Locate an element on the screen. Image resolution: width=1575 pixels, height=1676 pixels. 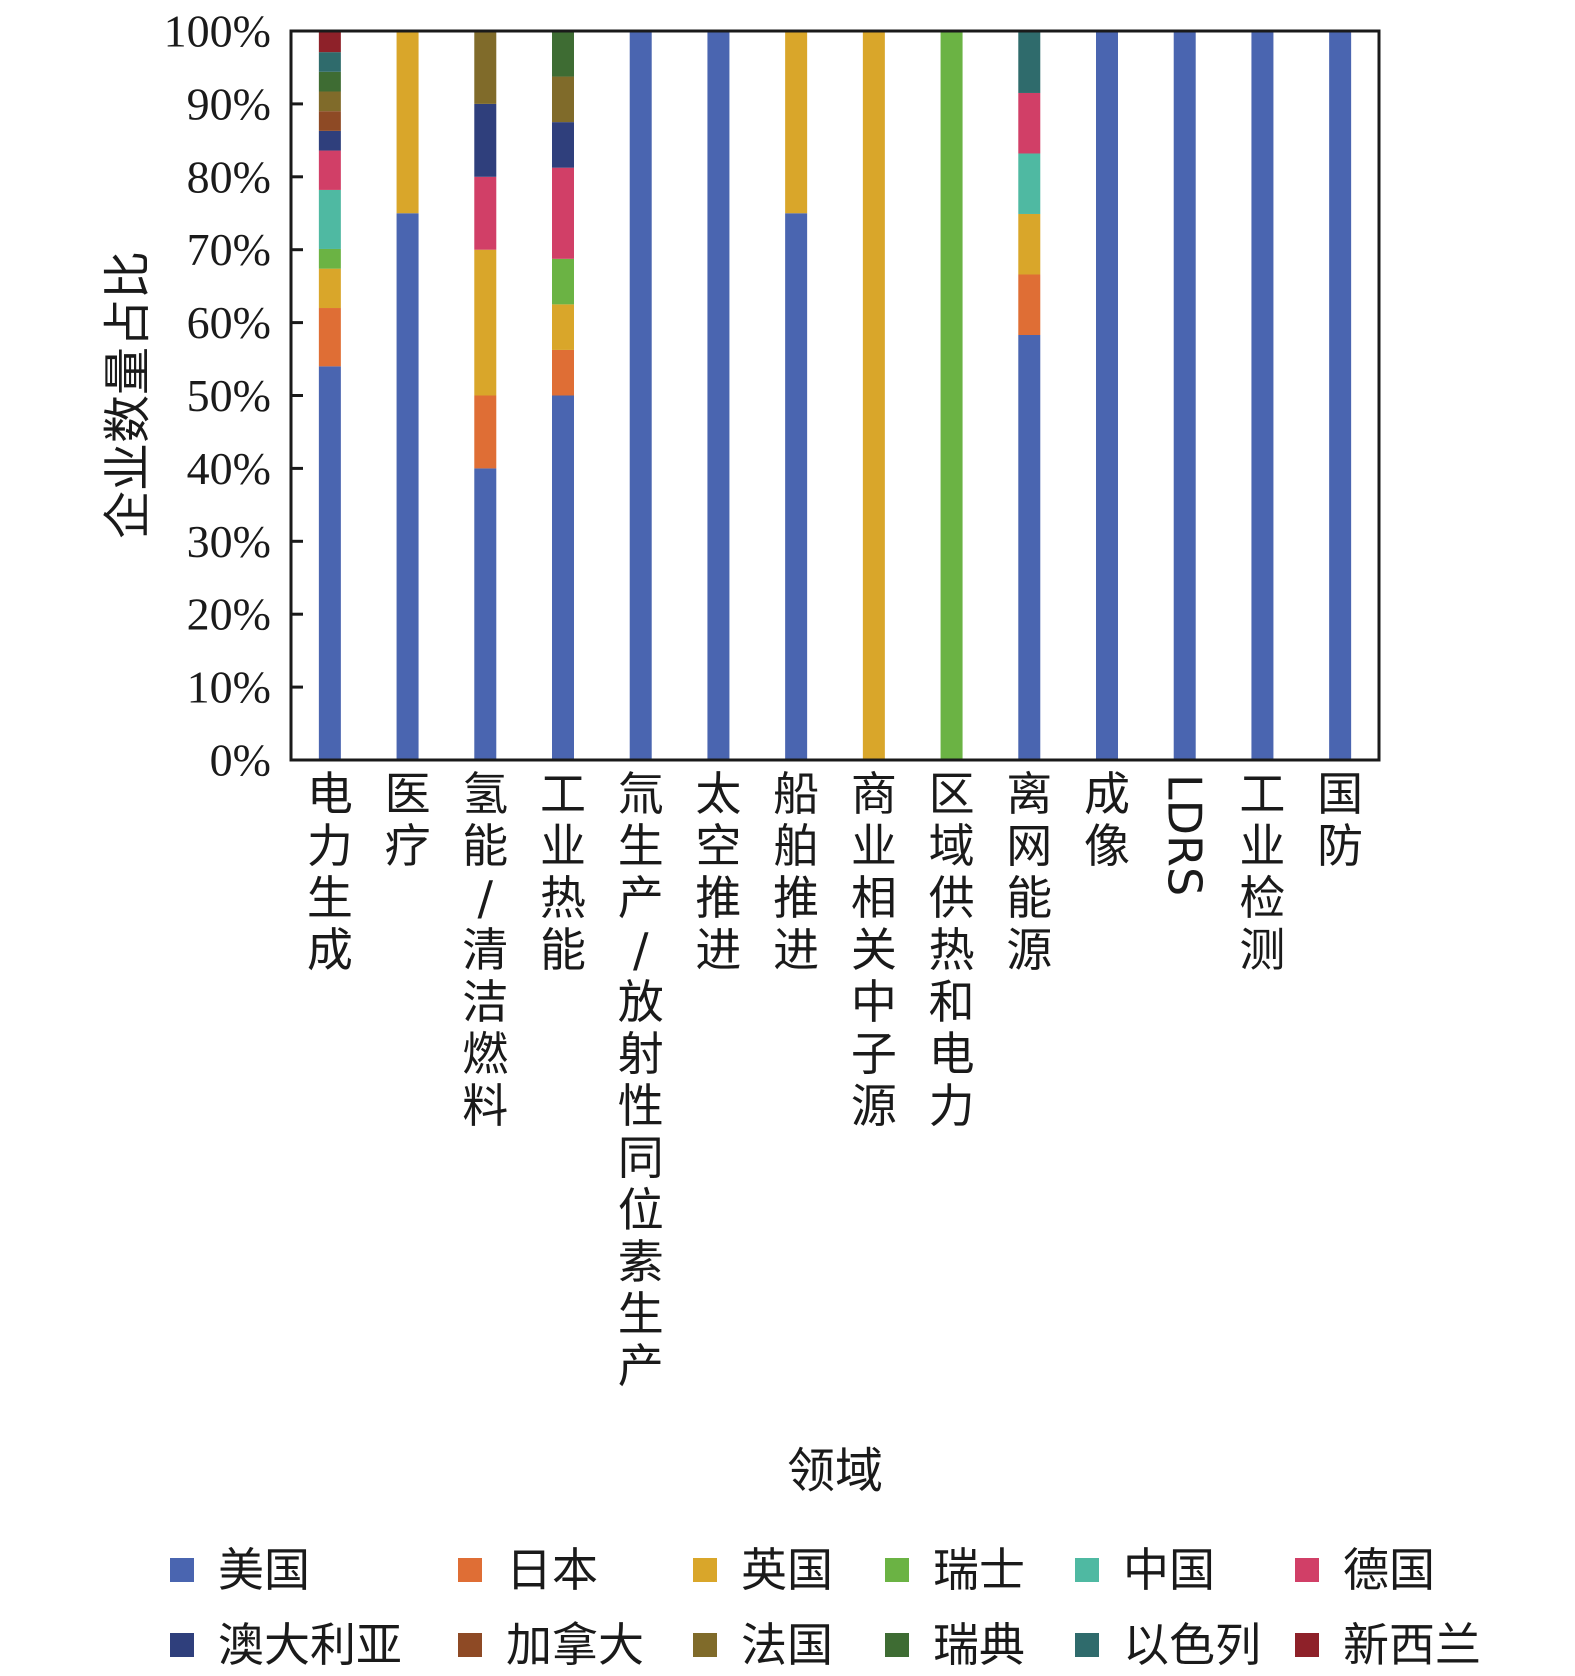
x-tick-label: 商业相关中子源 is located at coordinates (874, 950).